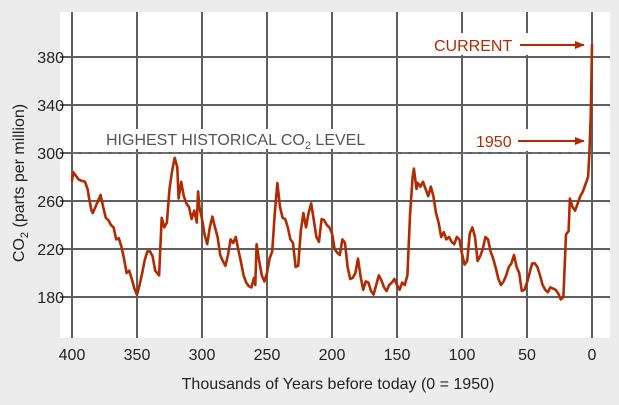  Describe the element at coordinates (50, 250) in the screenshot. I see `y-tick-220: 220` at that location.